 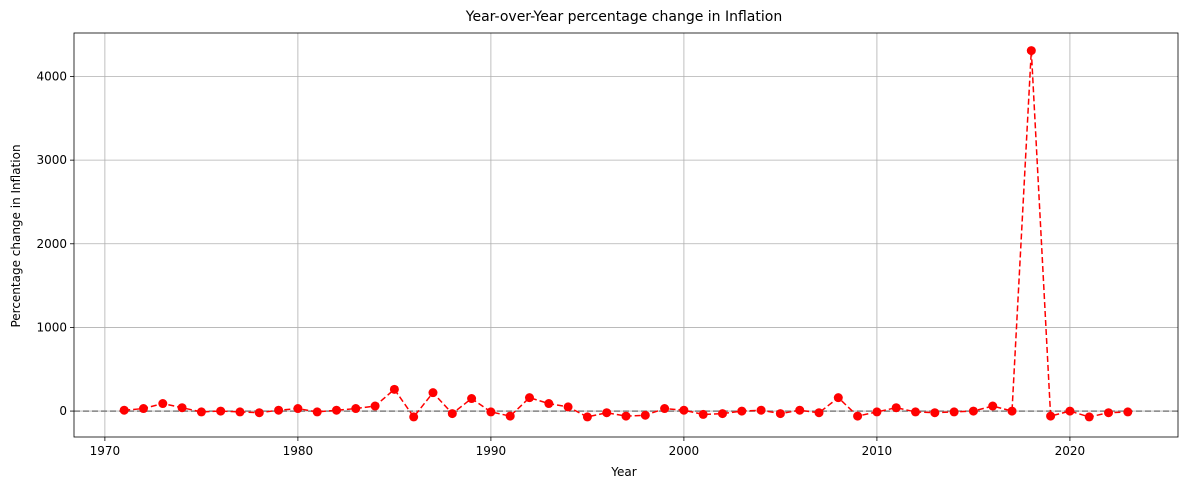 What do you see at coordinates (491, 451) in the screenshot?
I see `x-tick-label: 1990` at bounding box center [491, 451].